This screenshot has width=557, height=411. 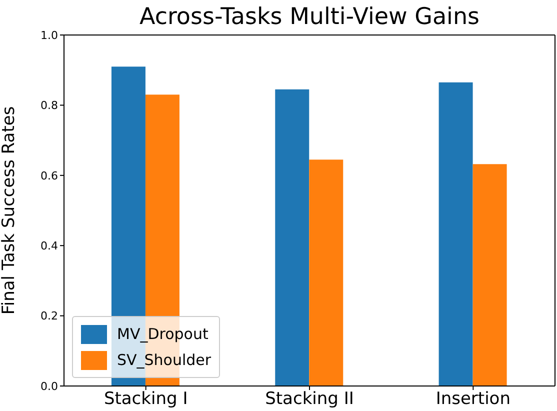 What do you see at coordinates (49, 35) in the screenshot?
I see `y-tick-label: 1.0` at bounding box center [49, 35].